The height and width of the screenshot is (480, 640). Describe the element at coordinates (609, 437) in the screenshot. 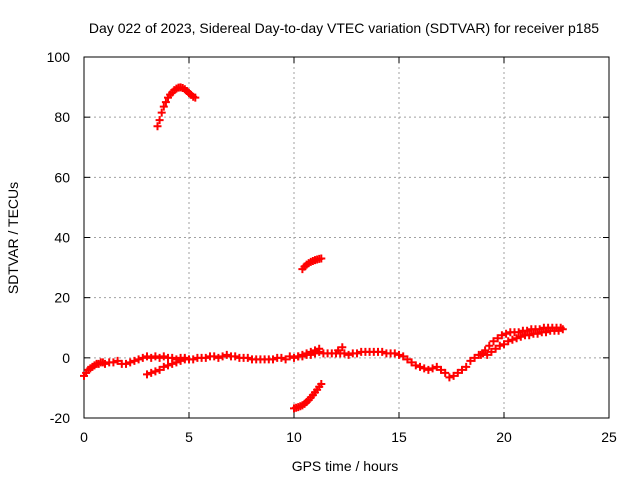

I see `x-tick-label: 25` at that location.